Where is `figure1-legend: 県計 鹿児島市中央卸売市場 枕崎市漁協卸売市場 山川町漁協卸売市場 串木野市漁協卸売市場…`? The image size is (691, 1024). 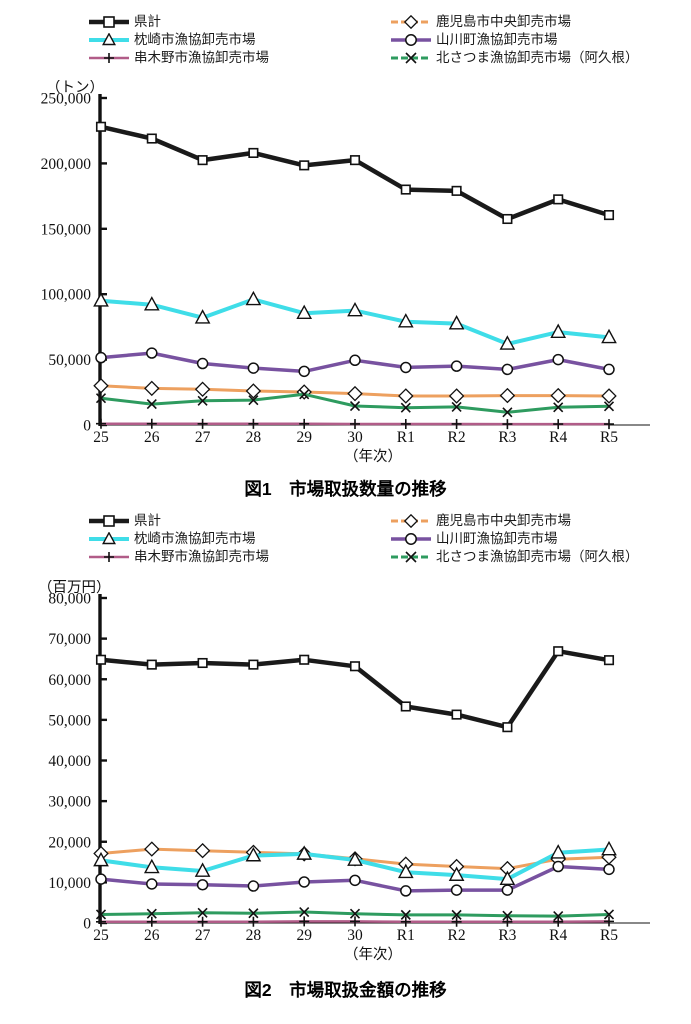
figure1-legend: 県計 鹿児島市中央卸売市場 枕崎市漁協卸売市場 山川町漁協卸売市場 串木野市漁協卸売市場… is located at coordinates (378, 39).